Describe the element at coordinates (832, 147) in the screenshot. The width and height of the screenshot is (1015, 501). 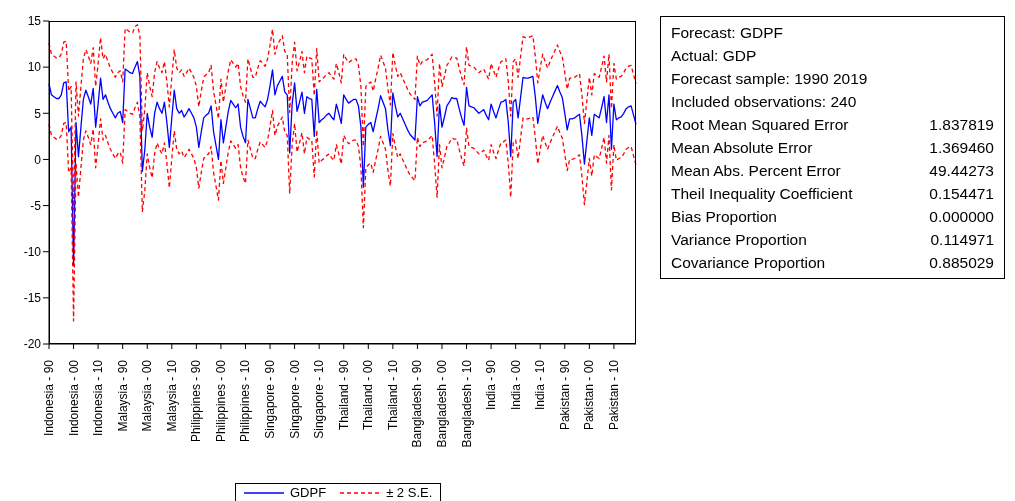
I see `text: Mean Absolute Error 1.369460` at that location.